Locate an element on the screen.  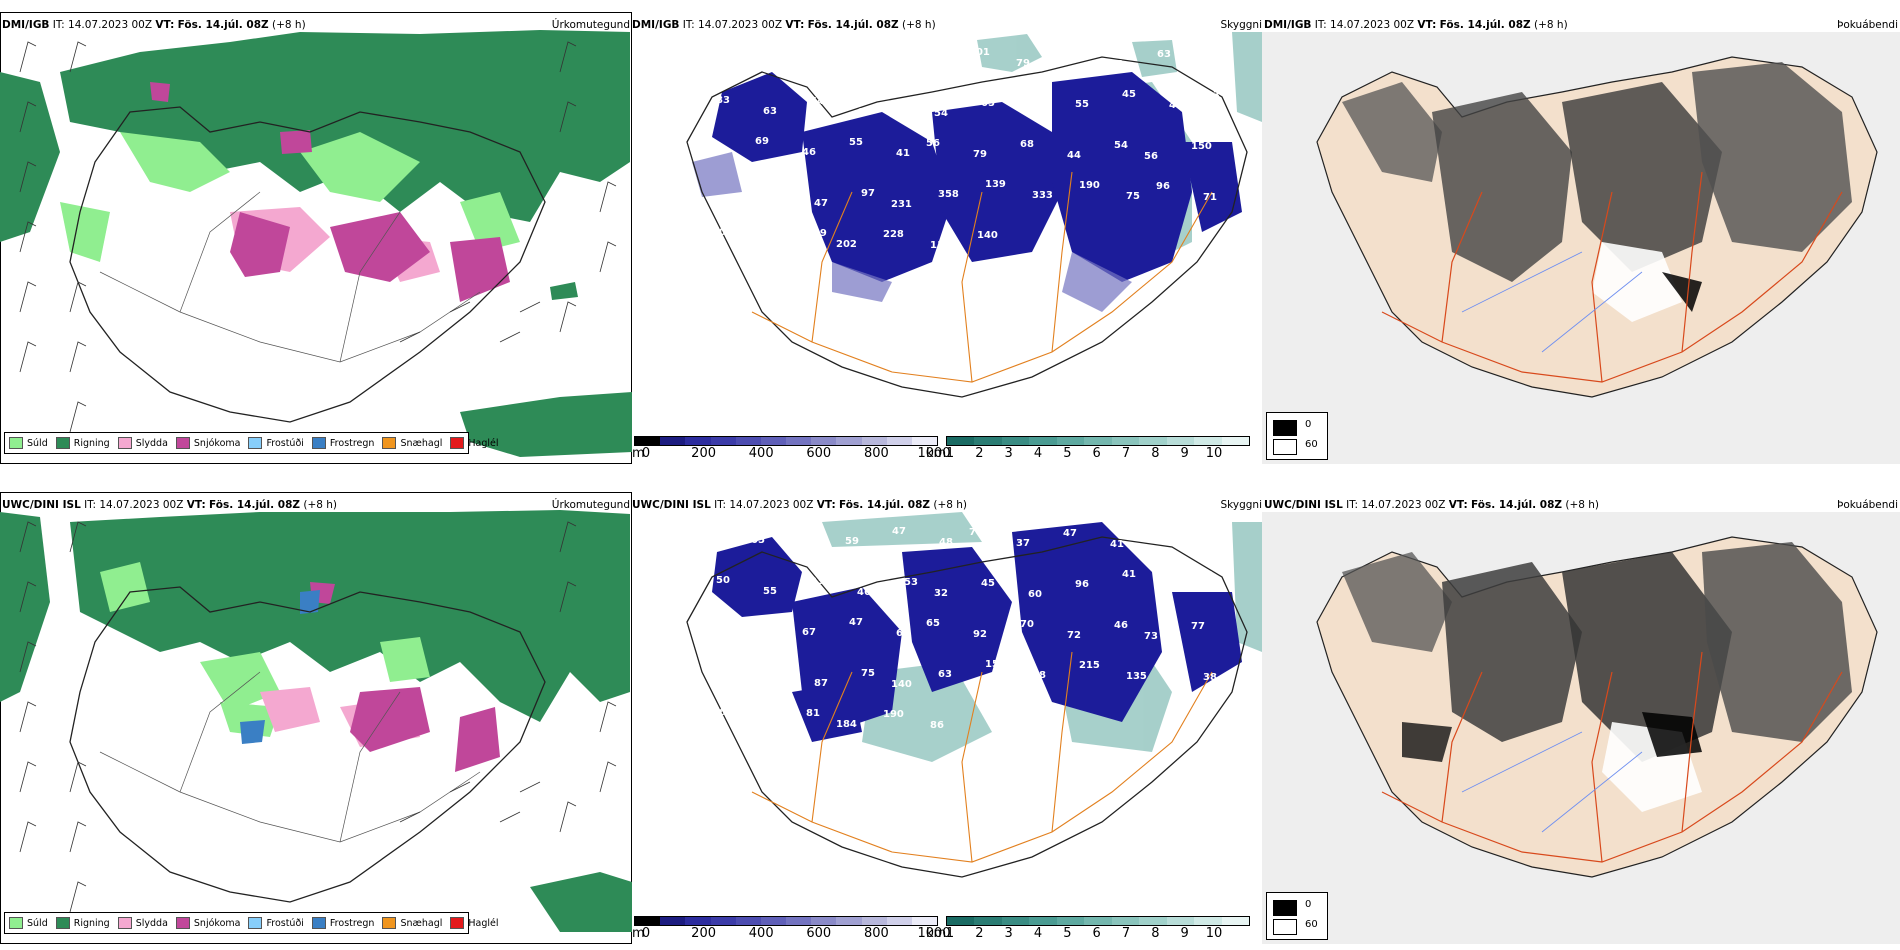
ceiling-peak-label: 215 is located at coordinates (1089, 665).